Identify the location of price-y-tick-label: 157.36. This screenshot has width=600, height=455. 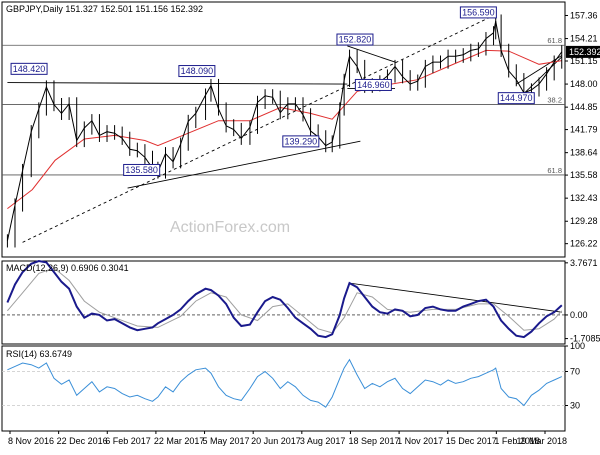
(584, 15).